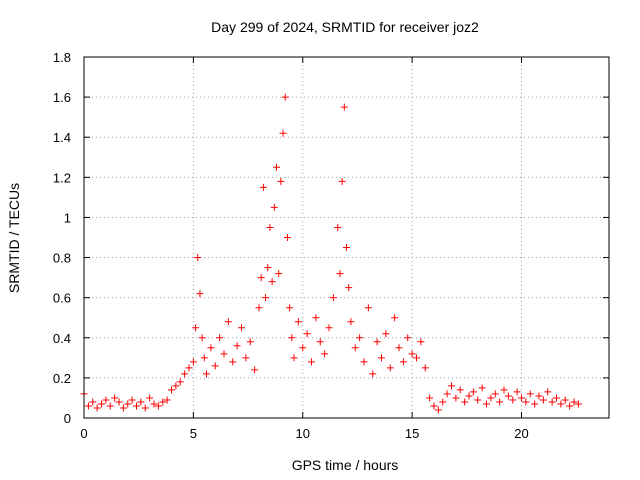  I want to click on x-tick-label: 5, so click(193, 433).